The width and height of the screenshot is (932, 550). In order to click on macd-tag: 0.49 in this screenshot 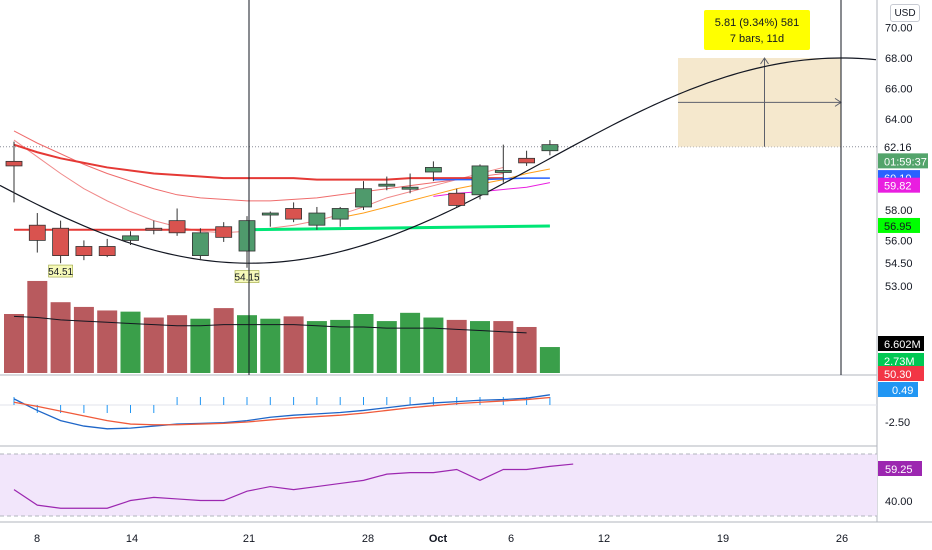, I will do `click(902, 391)`.